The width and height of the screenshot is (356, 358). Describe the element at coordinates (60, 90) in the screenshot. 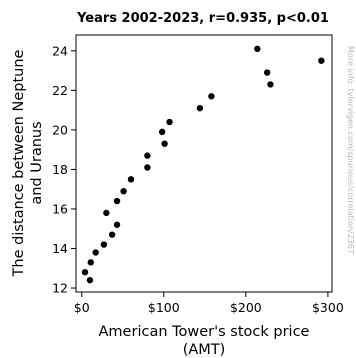

I see `y-tick-label: 22` at that location.